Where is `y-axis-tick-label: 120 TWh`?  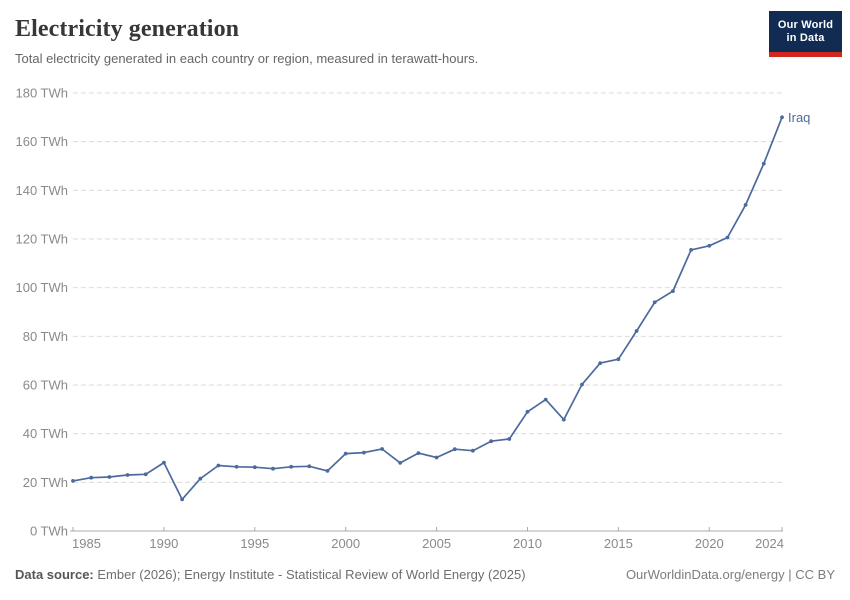
y-axis-tick-label: 120 TWh is located at coordinates (41, 239).